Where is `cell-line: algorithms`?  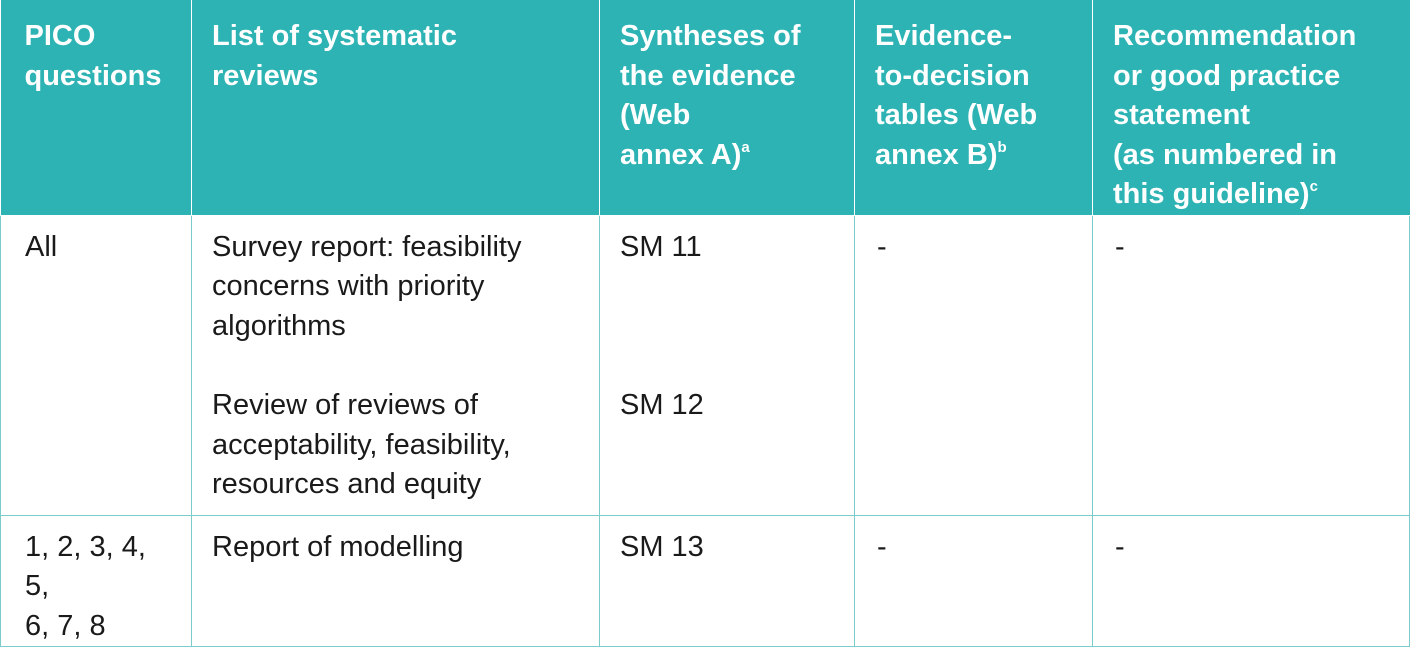
cell-line: algorithms is located at coordinates (279, 325).